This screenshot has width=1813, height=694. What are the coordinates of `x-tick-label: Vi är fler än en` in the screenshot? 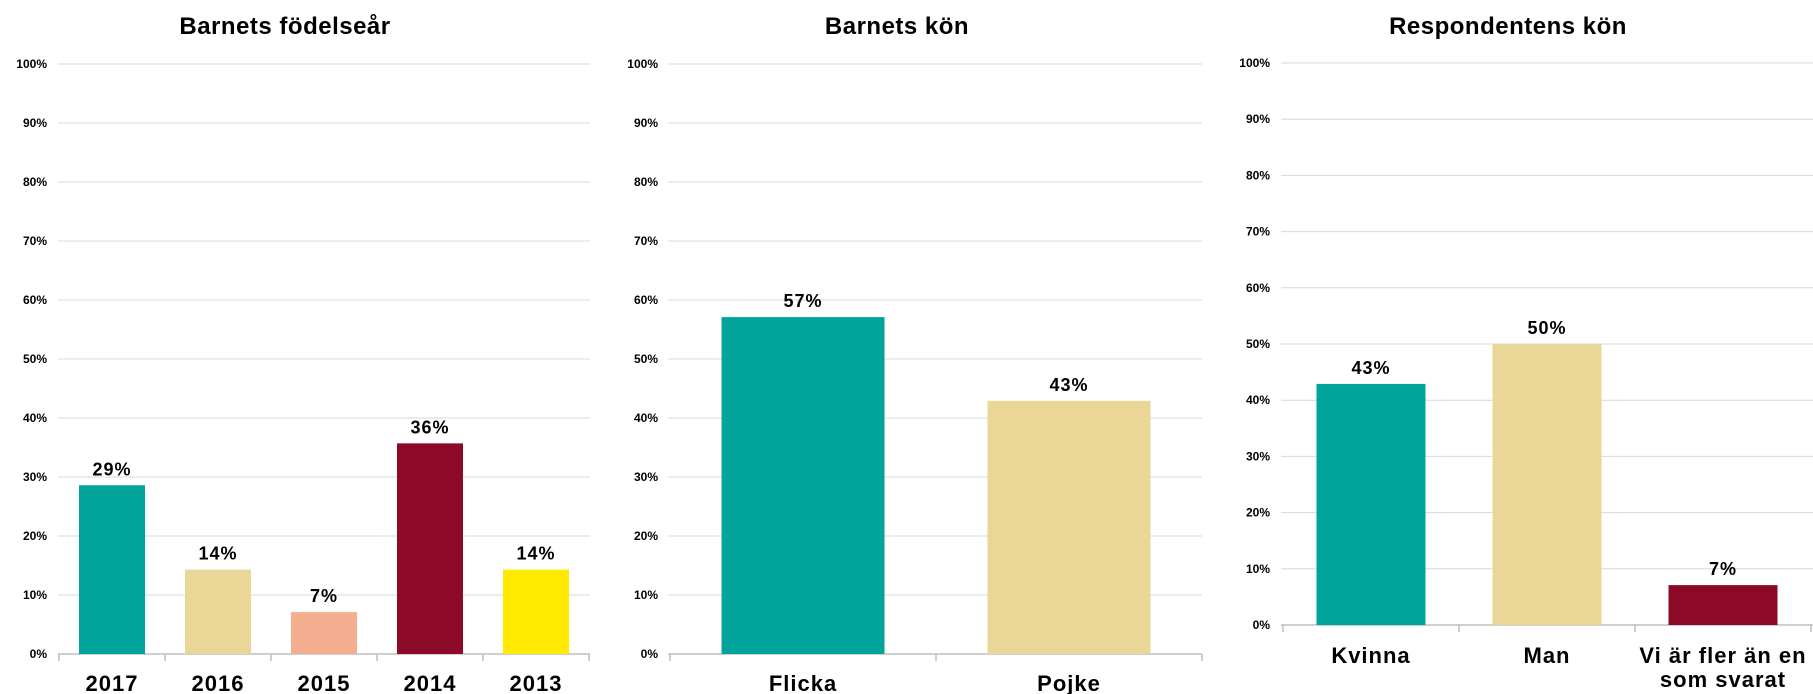 It's located at (1722, 655).